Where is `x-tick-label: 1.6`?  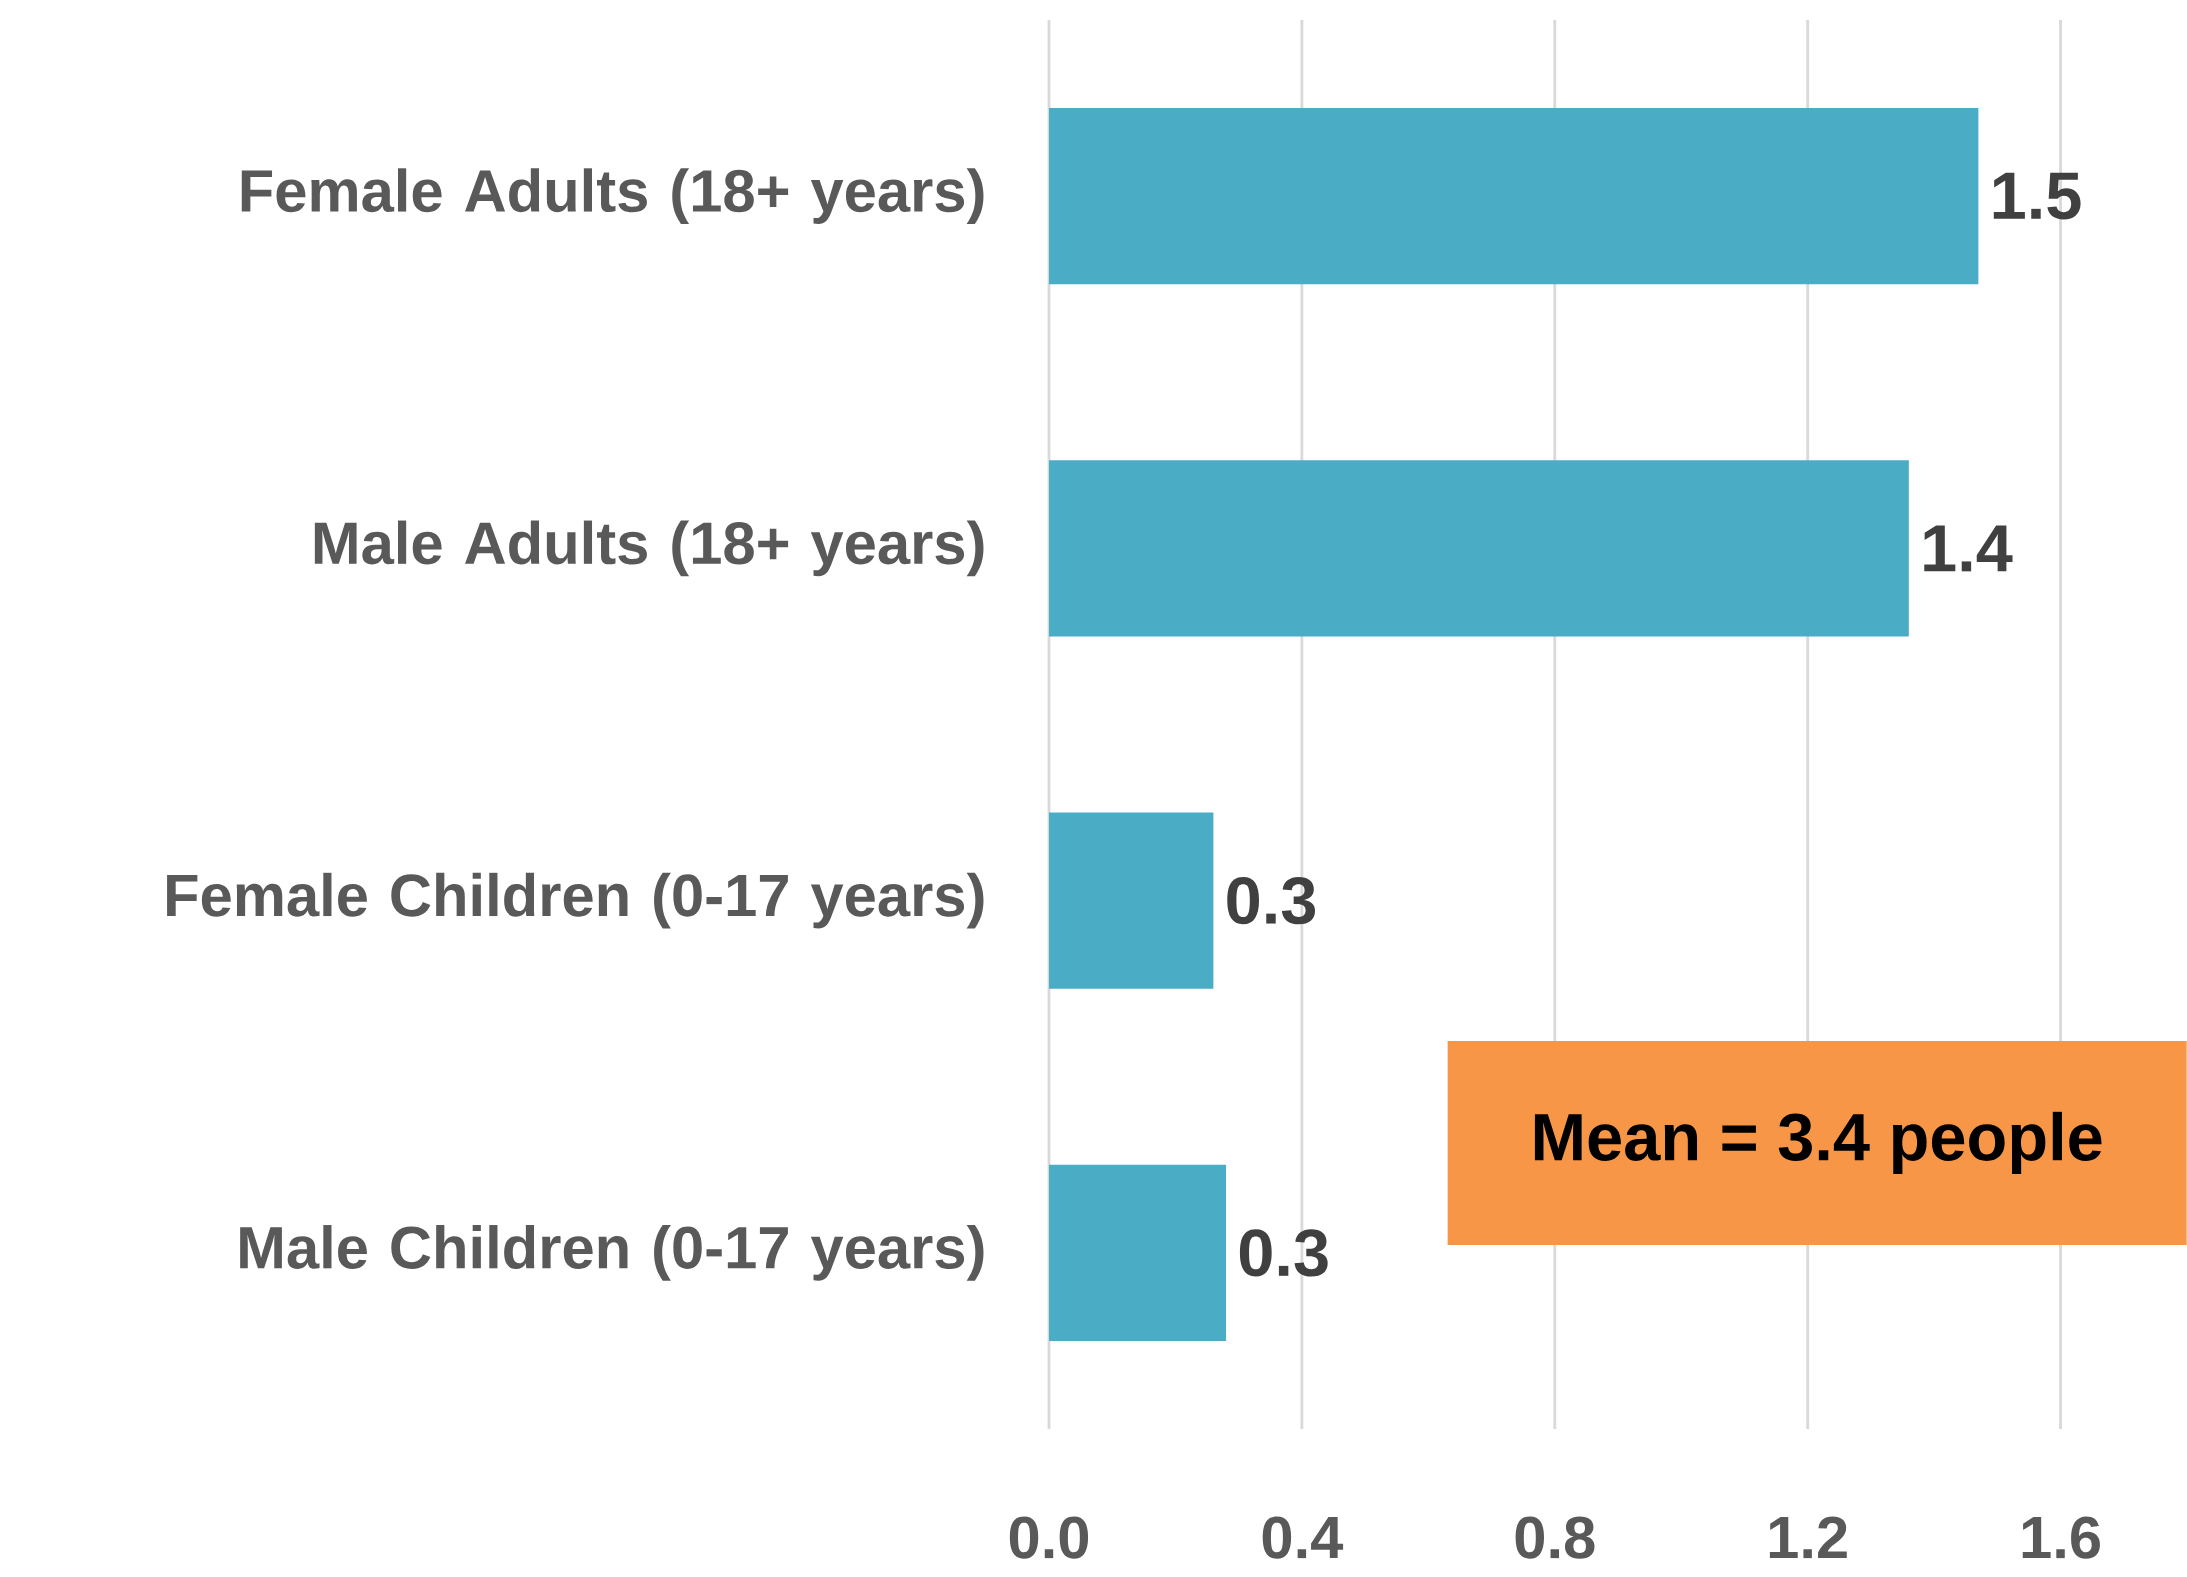 x-tick-label: 1.6 is located at coordinates (2061, 1537).